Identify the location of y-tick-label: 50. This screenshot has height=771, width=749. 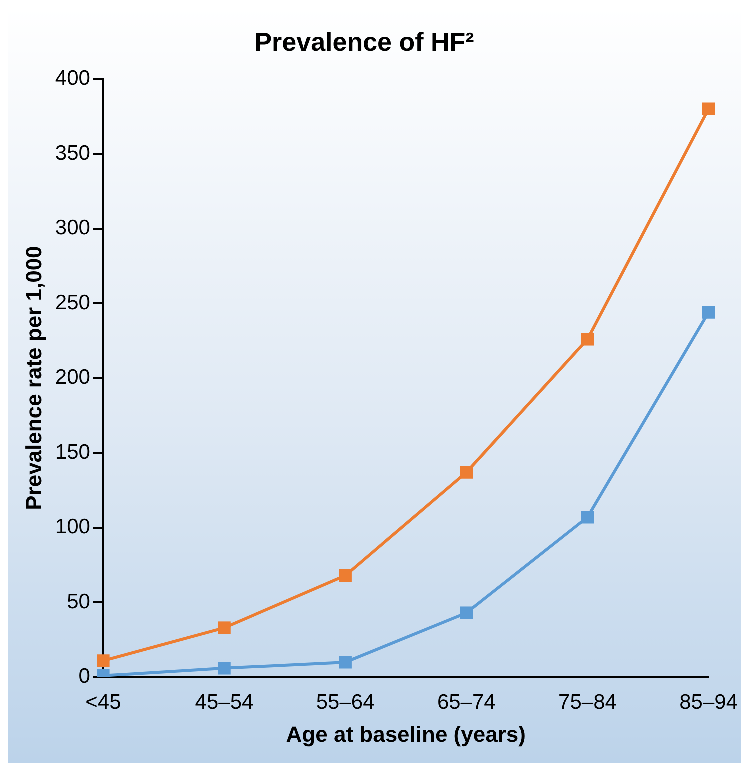
(78, 602).